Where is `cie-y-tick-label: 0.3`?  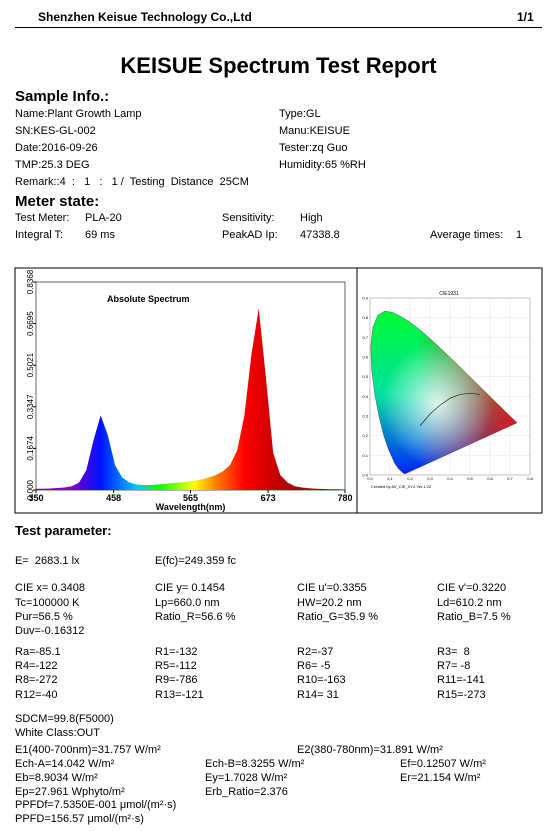
cie-y-tick-label: 0.3 is located at coordinates (365, 416).